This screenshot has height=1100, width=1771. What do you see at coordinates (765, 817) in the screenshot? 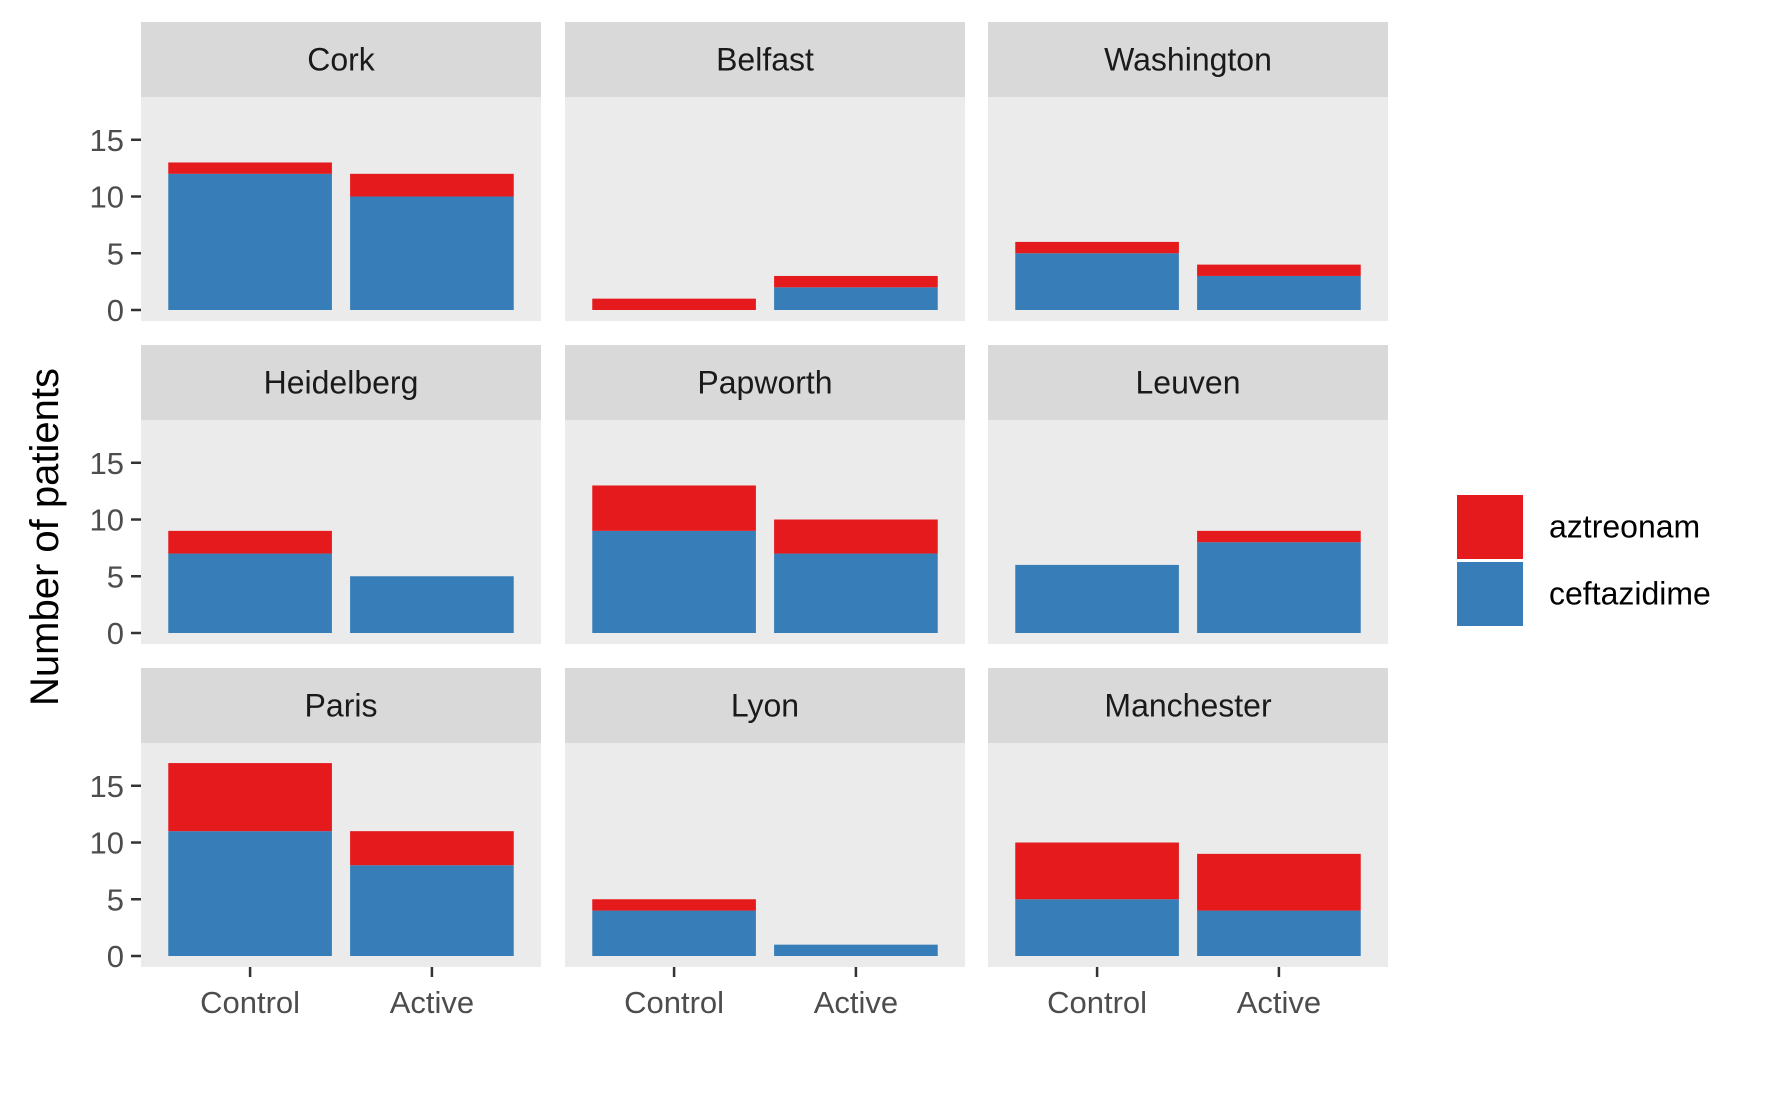
I see `facet-panel-lyon: Lyon` at bounding box center [765, 817].